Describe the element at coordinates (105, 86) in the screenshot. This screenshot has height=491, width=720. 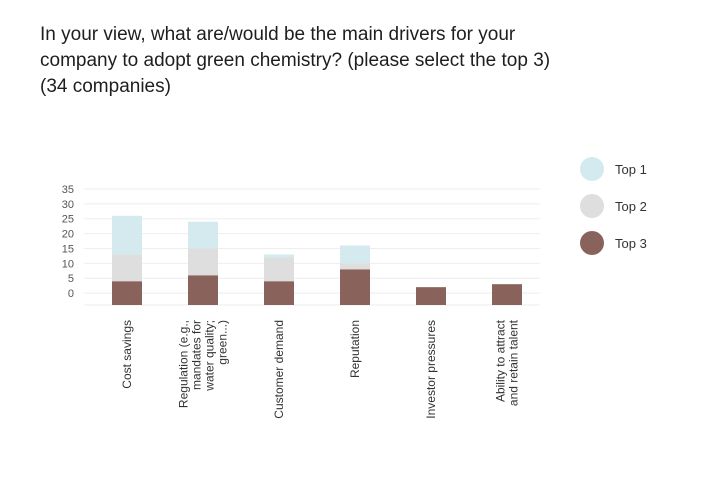
I see `chart-title-line-3: (34 companies)` at that location.